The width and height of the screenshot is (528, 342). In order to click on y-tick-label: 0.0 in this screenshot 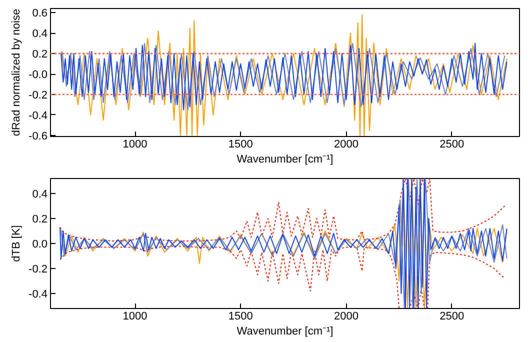, I will do `click(40, 244)`.